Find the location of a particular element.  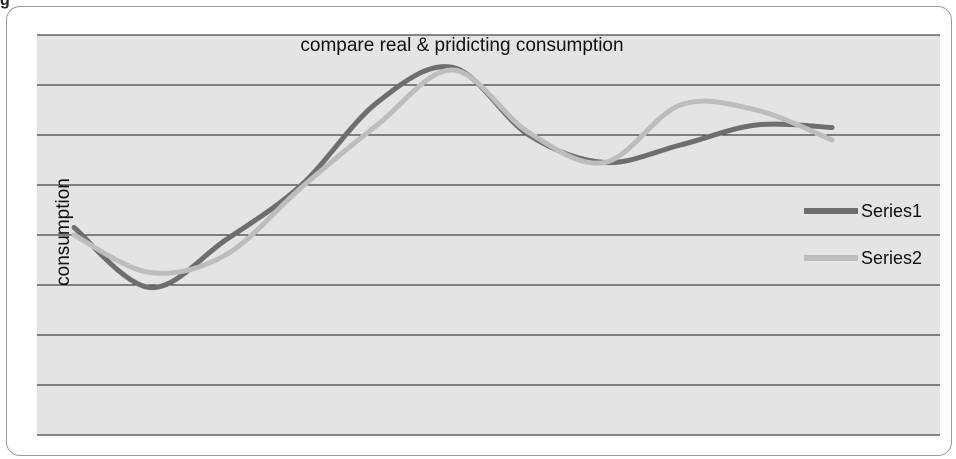

cropped-text-fragment: g is located at coordinates (5, 4).